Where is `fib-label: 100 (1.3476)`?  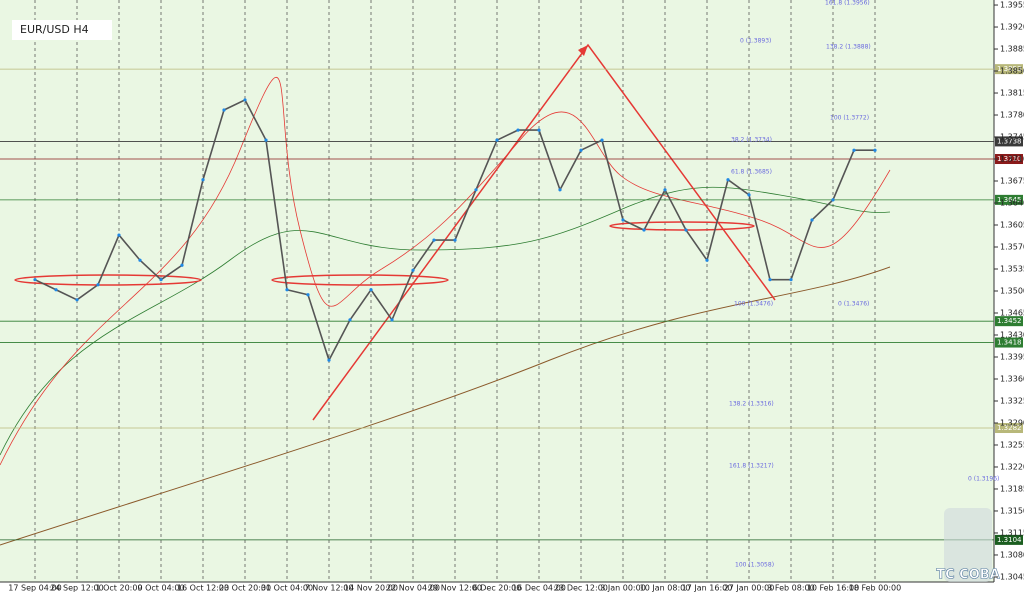
fib-label: 100 (1.3476) is located at coordinates (753, 304).